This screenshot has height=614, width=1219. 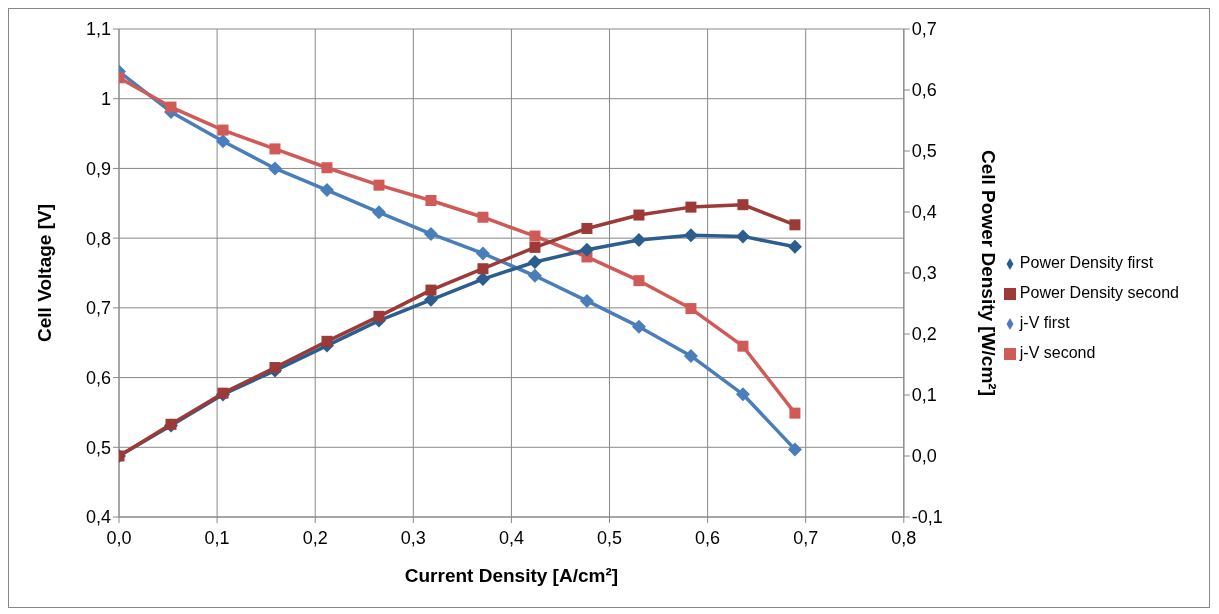 What do you see at coordinates (98, 308) in the screenshot?
I see `y-tick-label: 0,7` at bounding box center [98, 308].